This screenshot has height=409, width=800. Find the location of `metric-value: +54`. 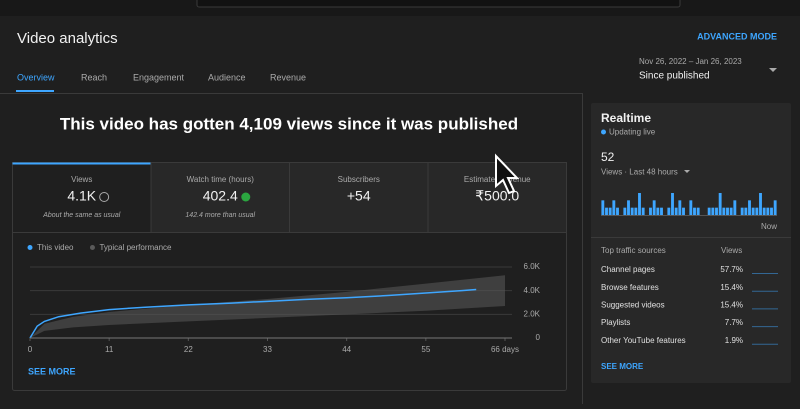

metric-value: +54 is located at coordinates (359, 196).